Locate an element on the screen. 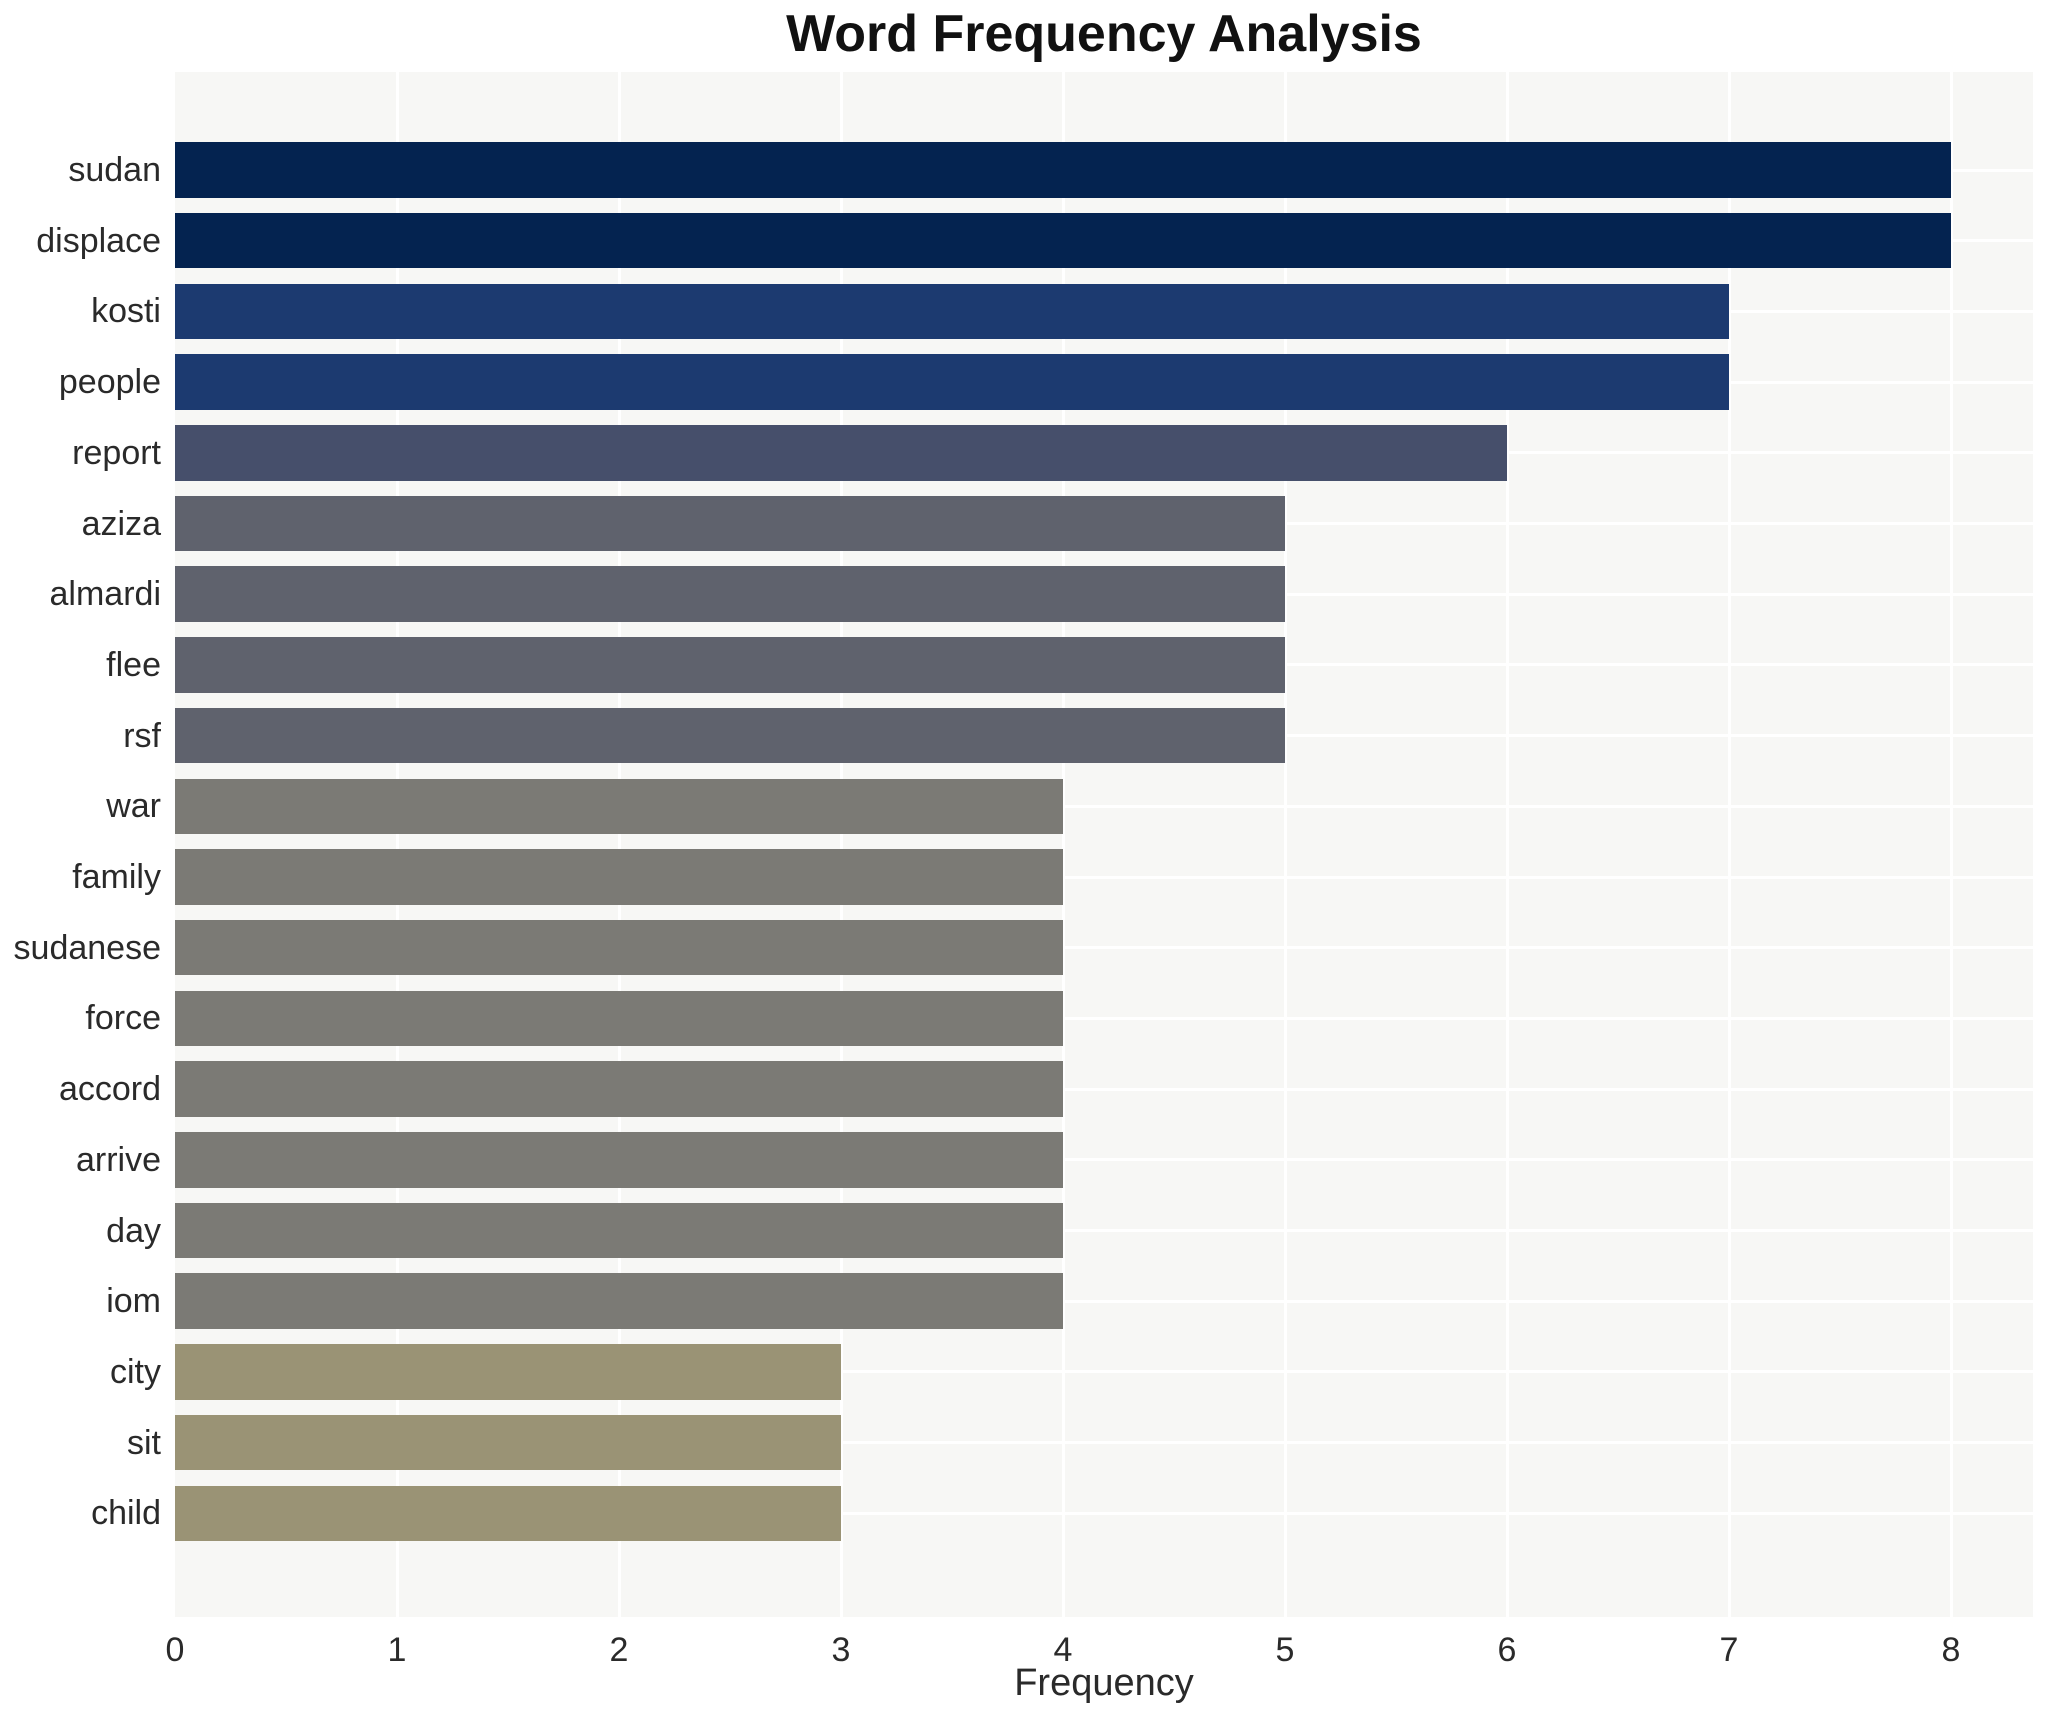 This screenshot has width=2054, height=1710. chart-title: Word Frequency Analysis is located at coordinates (1104, 34).